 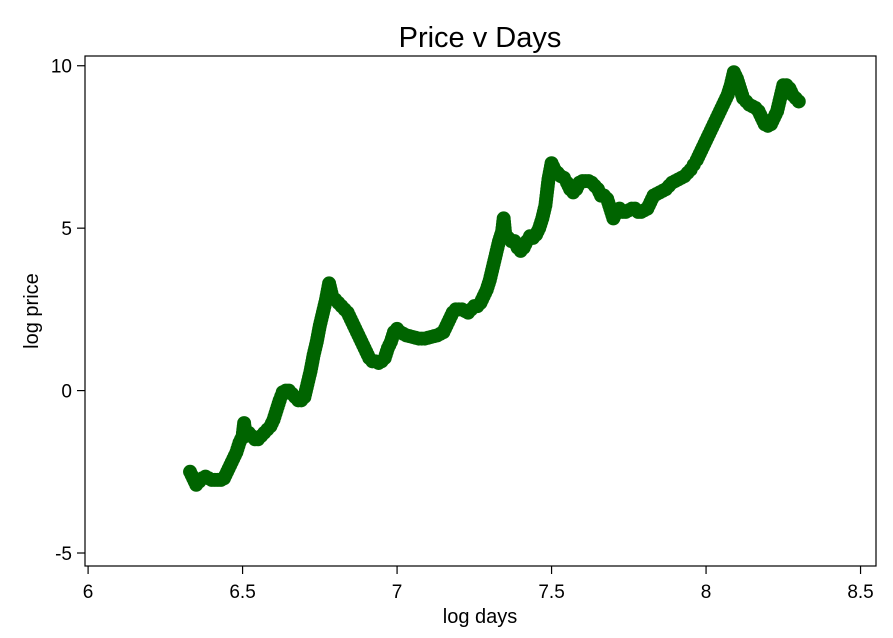 What do you see at coordinates (860, 592) in the screenshot?
I see `x-tick-label: 8.5` at bounding box center [860, 592].